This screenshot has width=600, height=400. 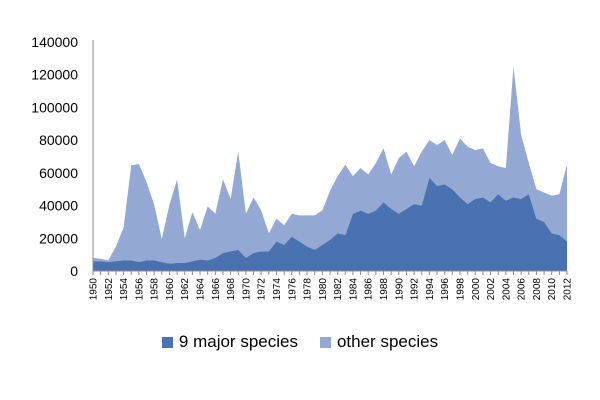 I want to click on x-tick-label: 1996, so click(x=445, y=289).